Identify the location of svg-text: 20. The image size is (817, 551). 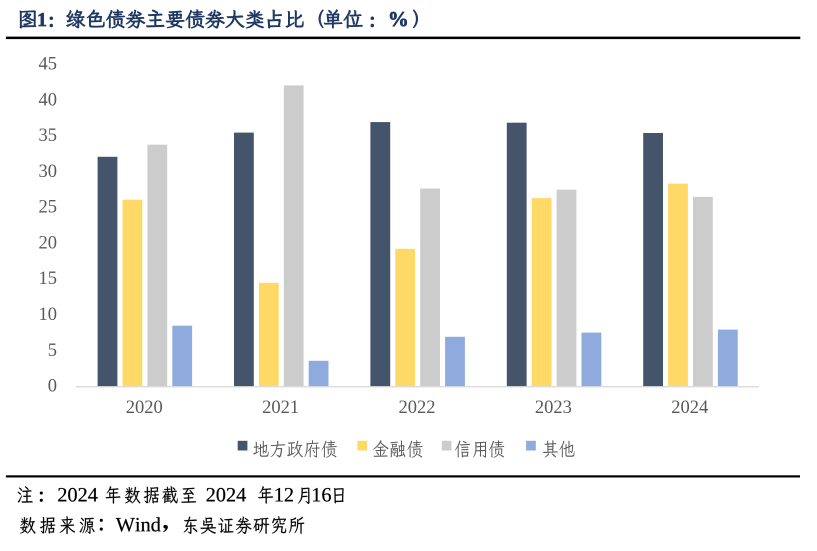
(48, 243).